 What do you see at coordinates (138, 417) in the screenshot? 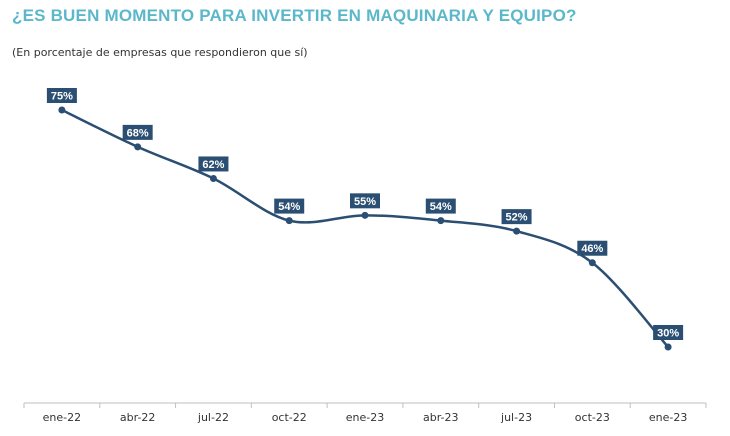
I see `x-tick-label: abr-22` at bounding box center [138, 417].